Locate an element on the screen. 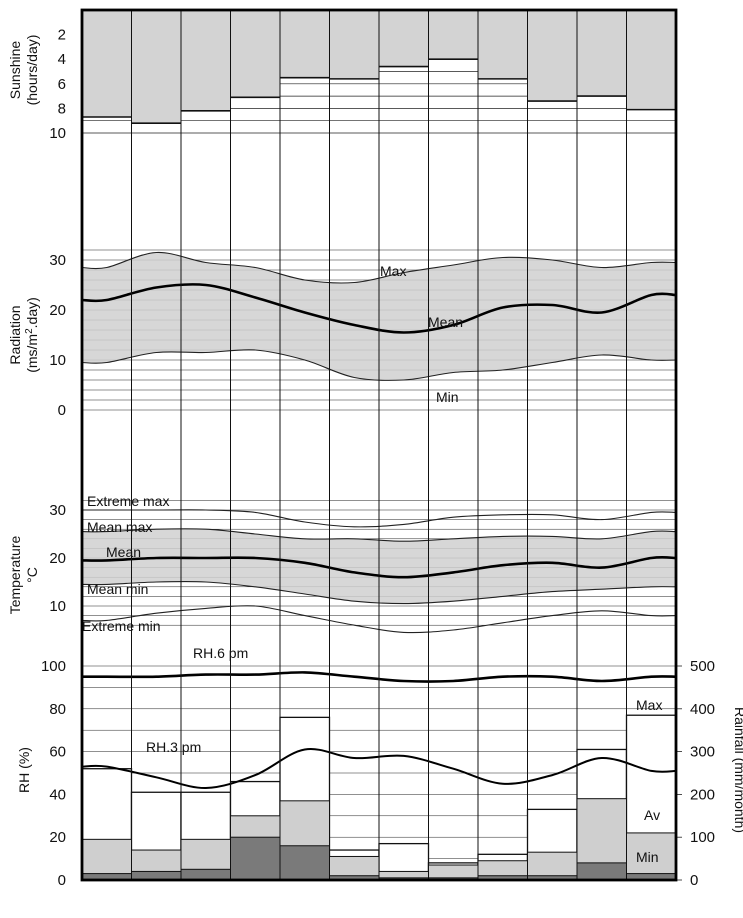  rainfall-tick-label: 200 is located at coordinates (702, 794).